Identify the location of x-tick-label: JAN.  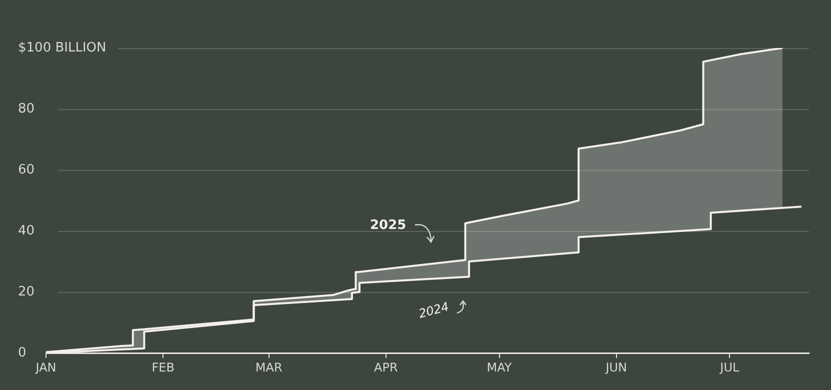
(45, 367).